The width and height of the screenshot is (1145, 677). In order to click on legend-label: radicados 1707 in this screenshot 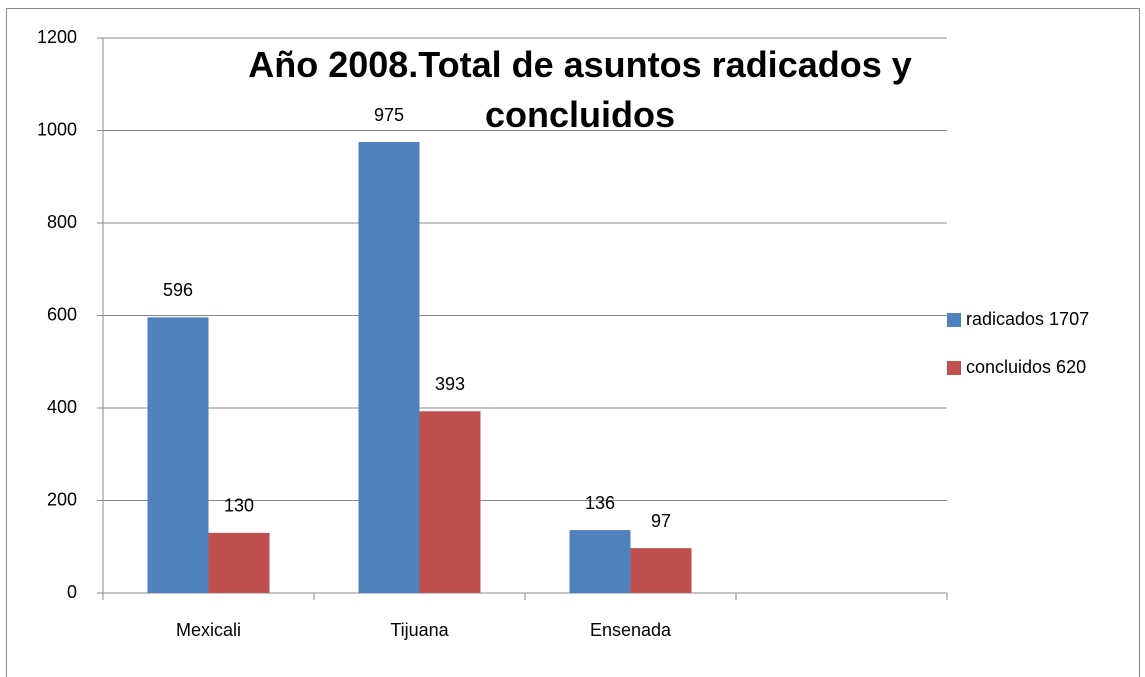, I will do `click(1027, 319)`.